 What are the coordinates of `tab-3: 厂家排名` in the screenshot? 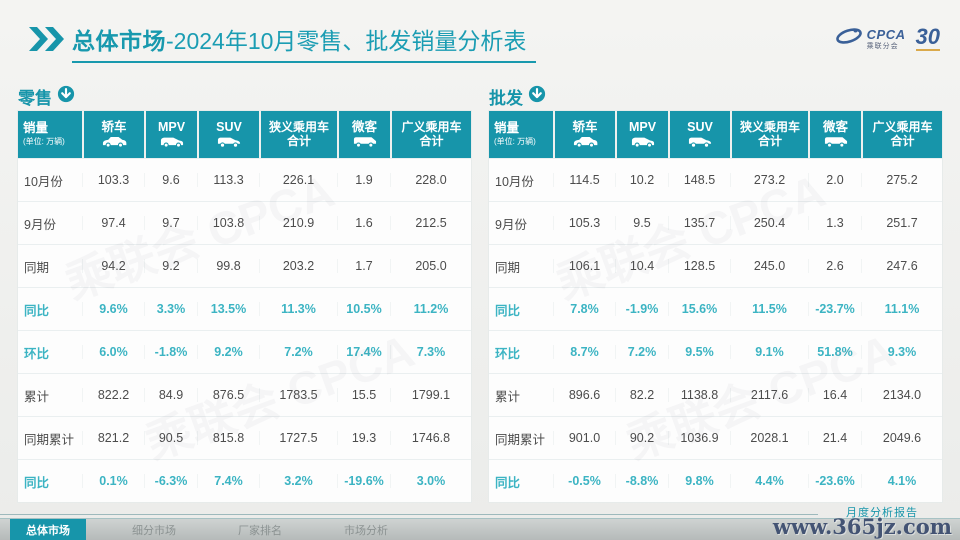 It's located at (260, 530).